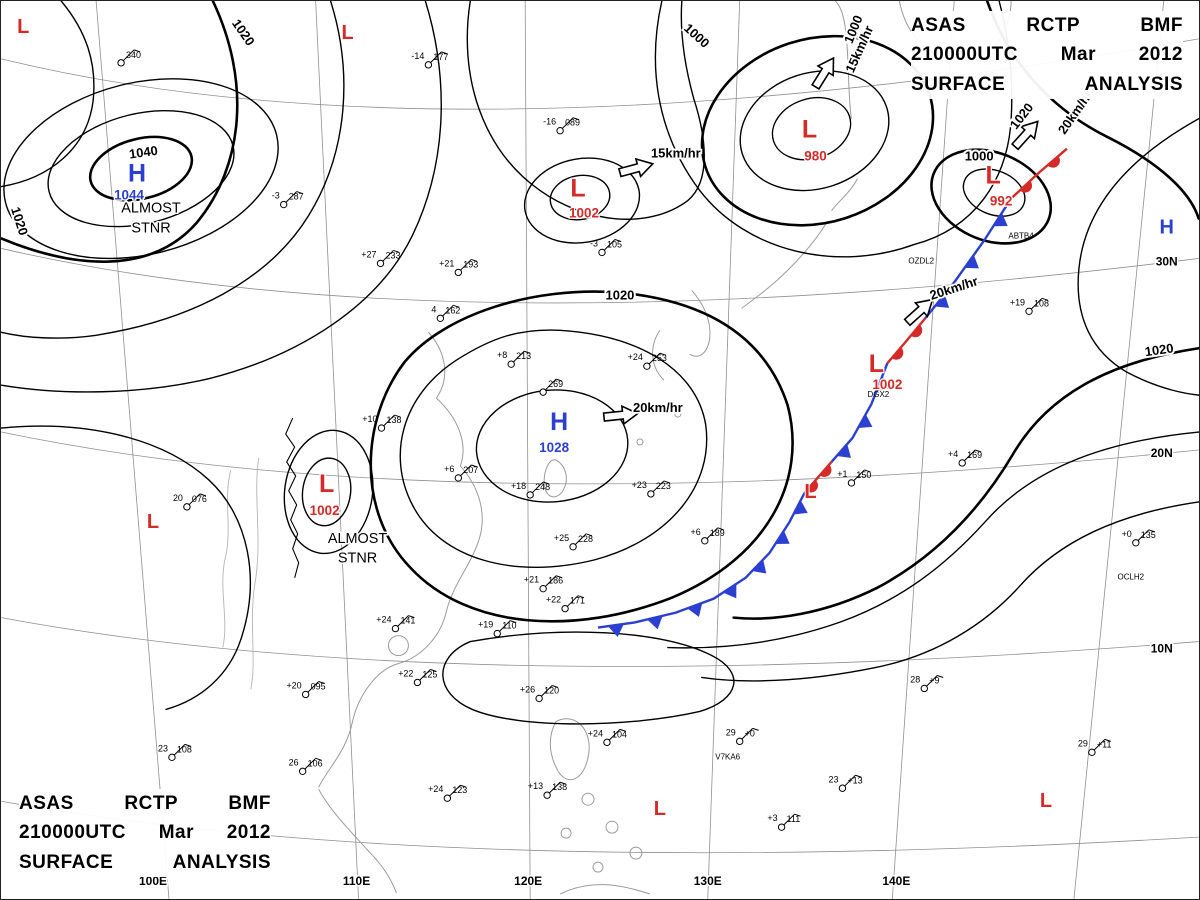 This screenshot has width=1200, height=900. I want to click on station-value: 105, so click(614, 244).